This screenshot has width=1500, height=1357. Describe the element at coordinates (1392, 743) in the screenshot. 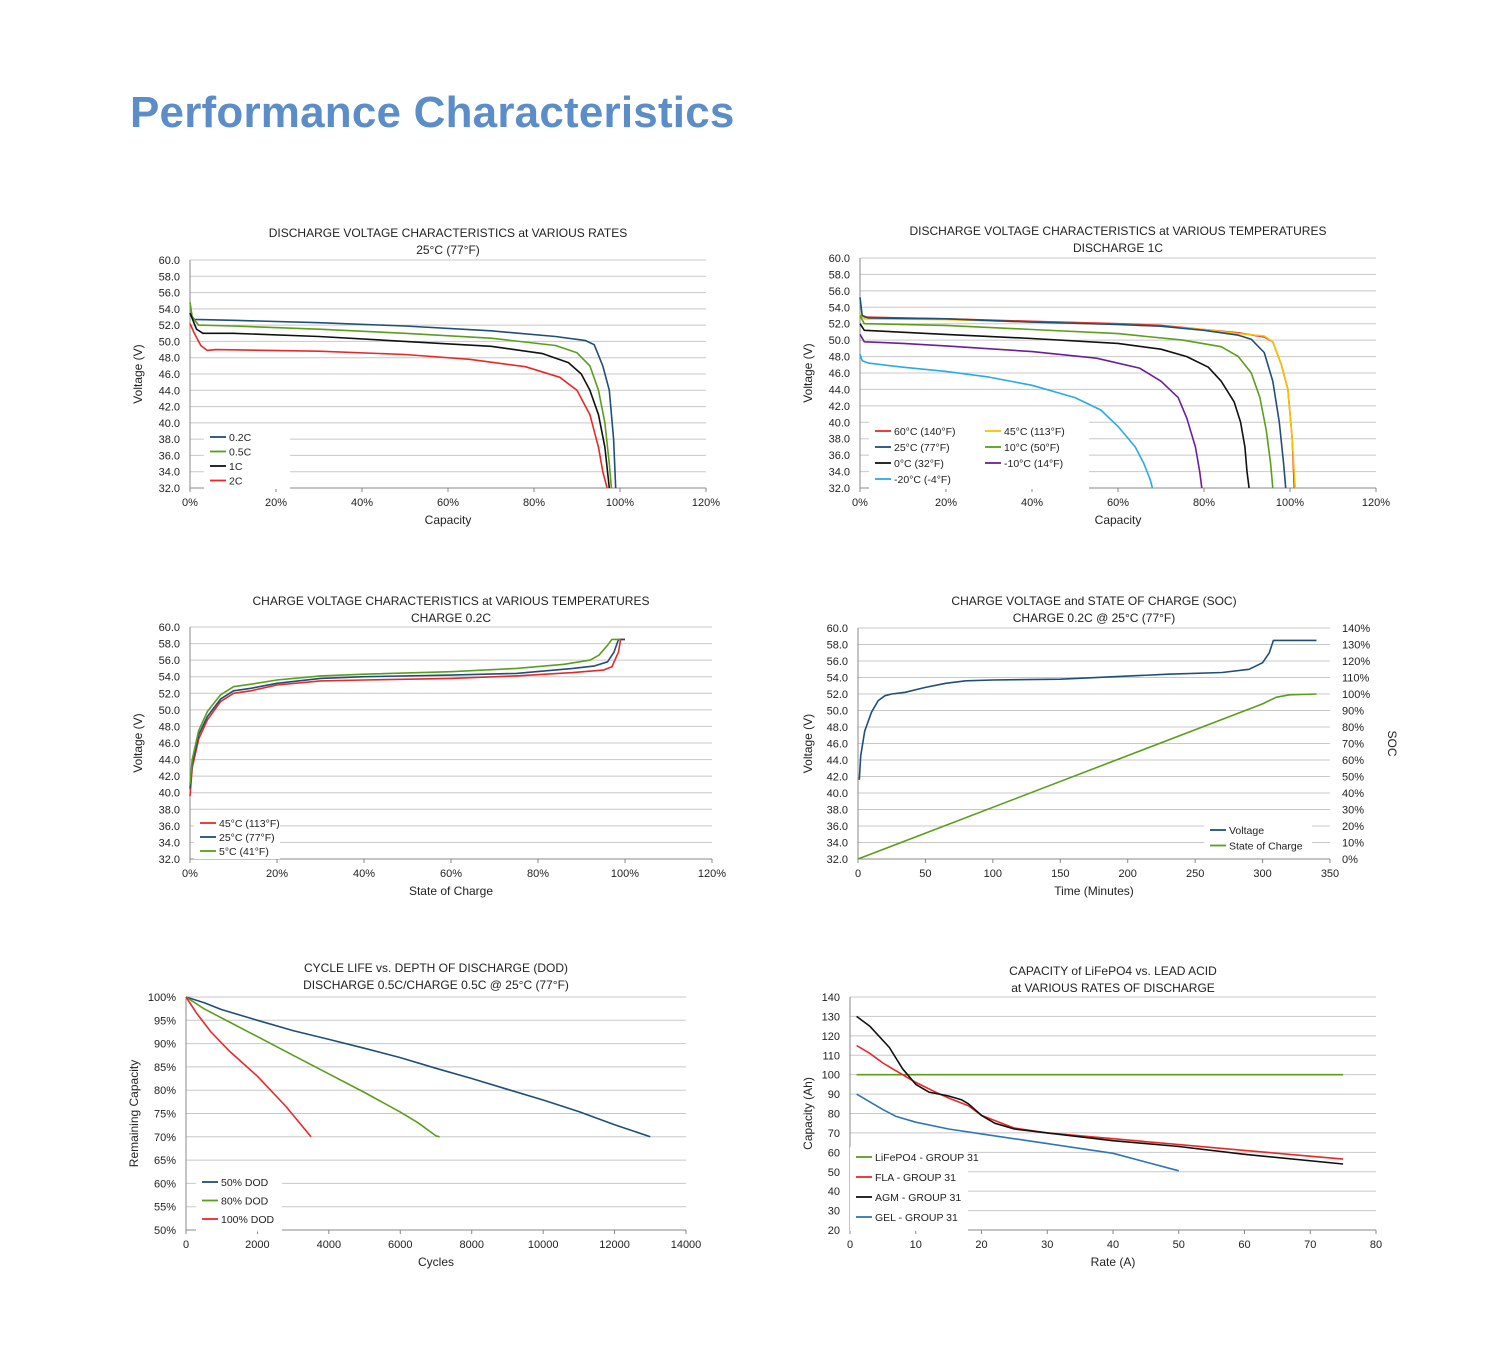

I see `y2-axis-label: SOC` at that location.